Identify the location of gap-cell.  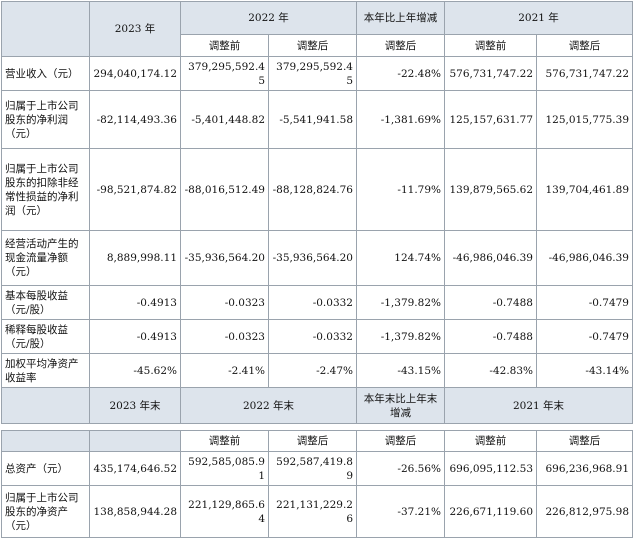
(317, 427).